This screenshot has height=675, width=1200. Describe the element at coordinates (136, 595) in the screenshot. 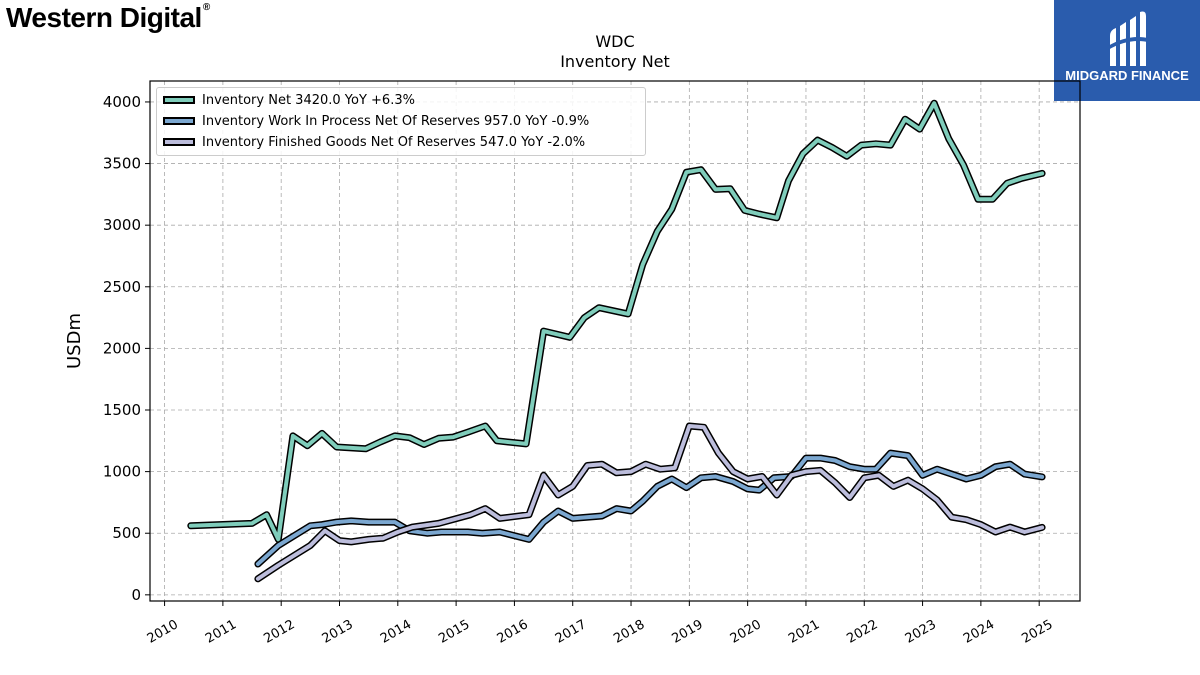

I see `y-tick-label: 0` at that location.